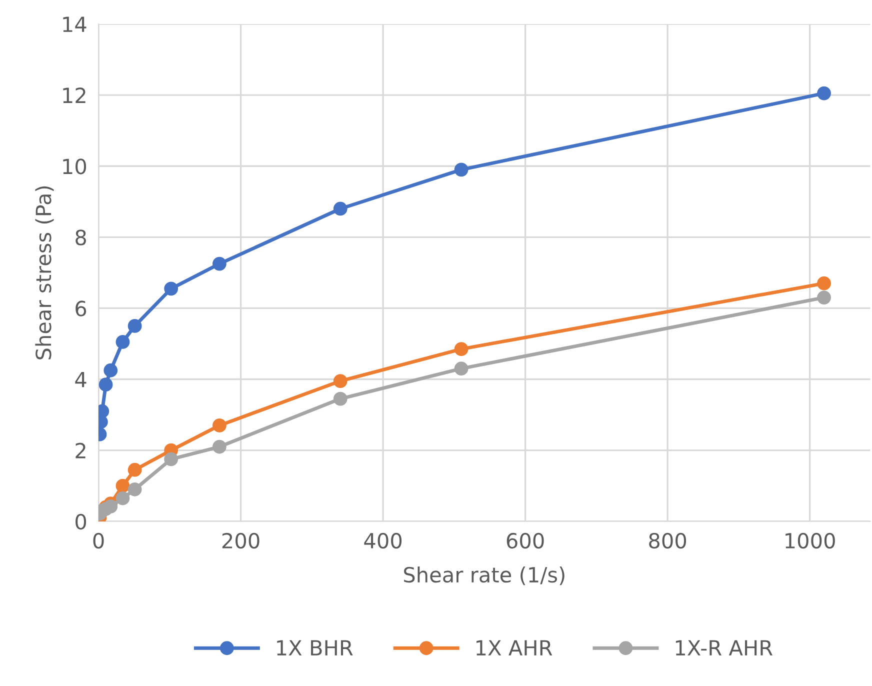 The image size is (872, 686). Describe the element at coordinates (484, 576) in the screenshot. I see `x-axis-title: Shear rate (1/s)` at that location.